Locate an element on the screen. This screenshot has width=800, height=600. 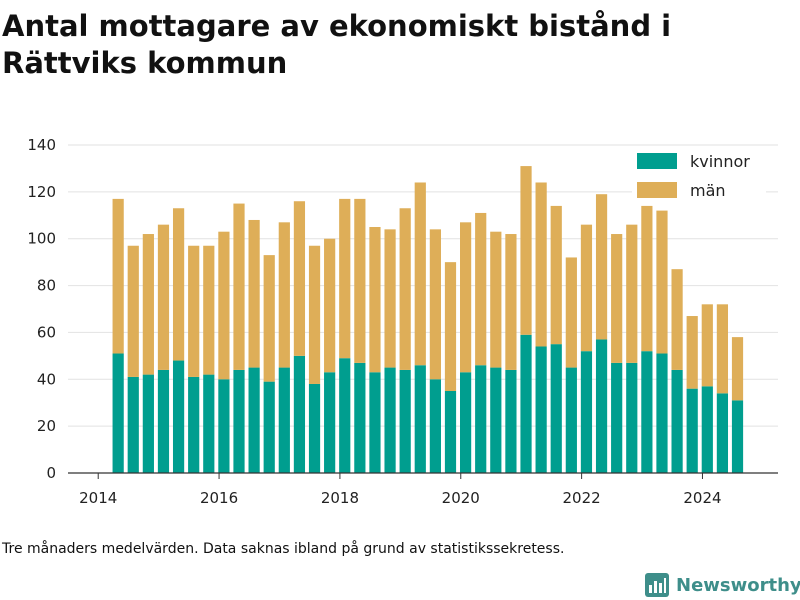
y-tick-label: 20 is located at coordinates (46, 426).